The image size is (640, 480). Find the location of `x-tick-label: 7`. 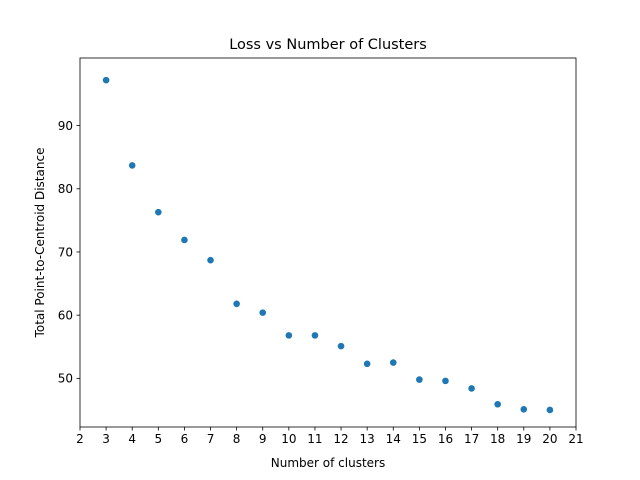

x-tick-label: 7 is located at coordinates (211, 439).